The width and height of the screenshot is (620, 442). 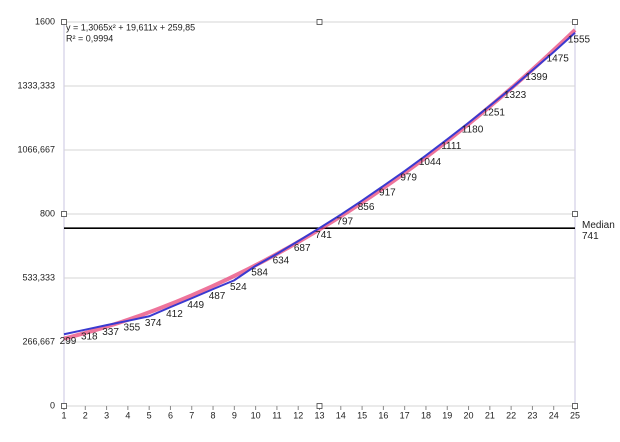 What do you see at coordinates (426, 415) in the screenshot?
I see `x-tick-label: 18` at bounding box center [426, 415].